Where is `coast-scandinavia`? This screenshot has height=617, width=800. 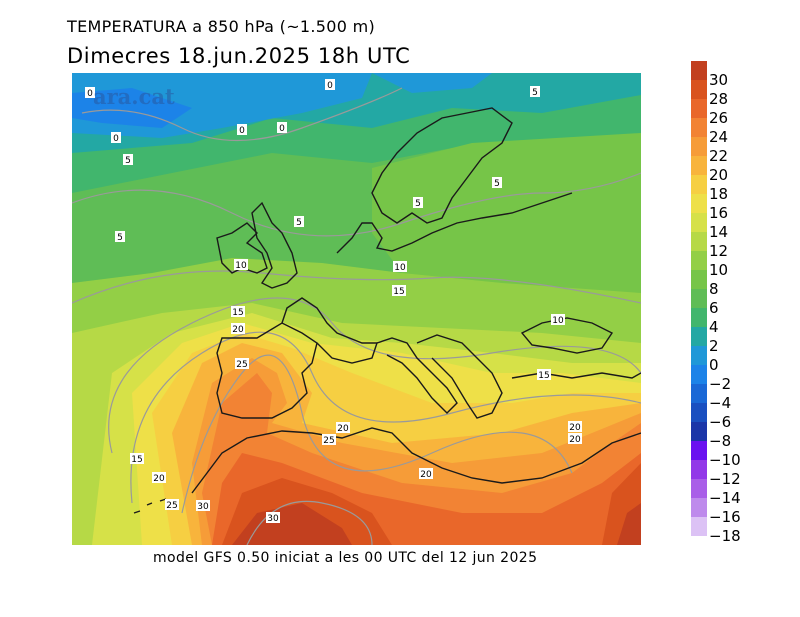 coast-scandinavia is located at coordinates (442, 165).